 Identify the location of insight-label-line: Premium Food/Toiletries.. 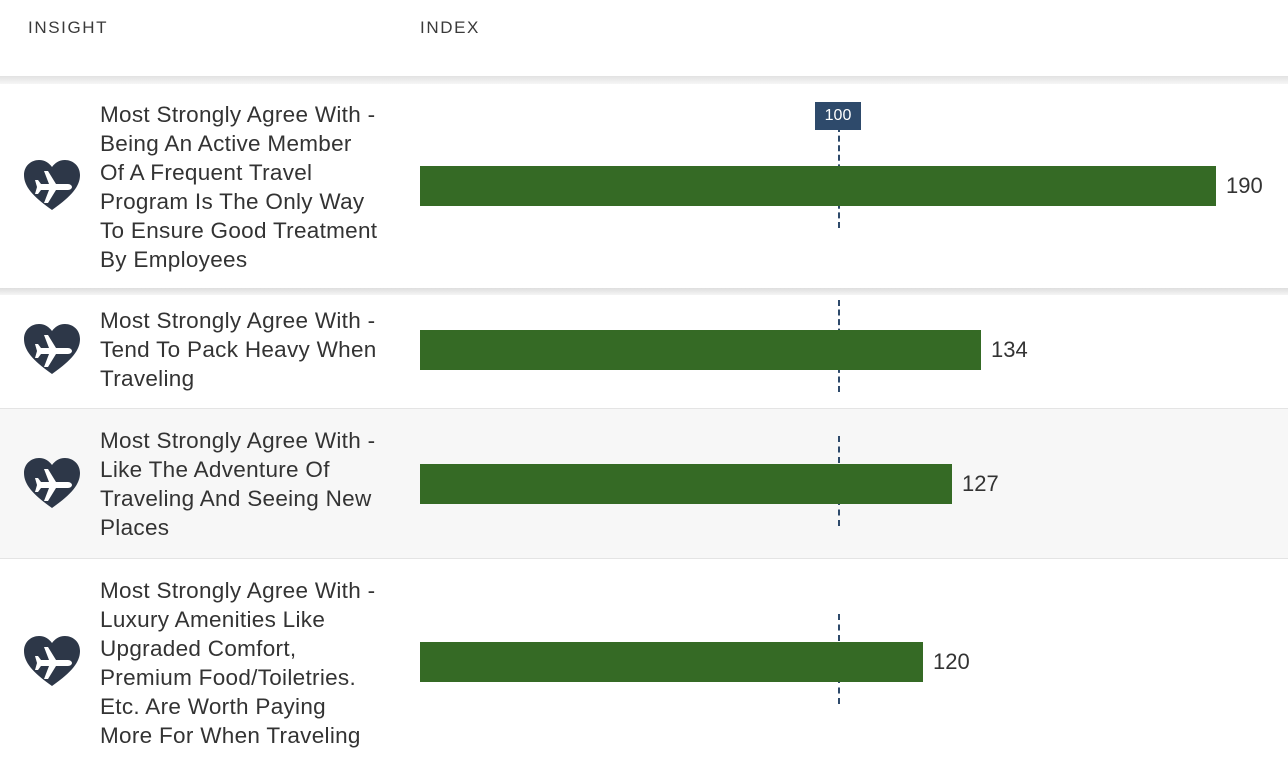
(228, 677).